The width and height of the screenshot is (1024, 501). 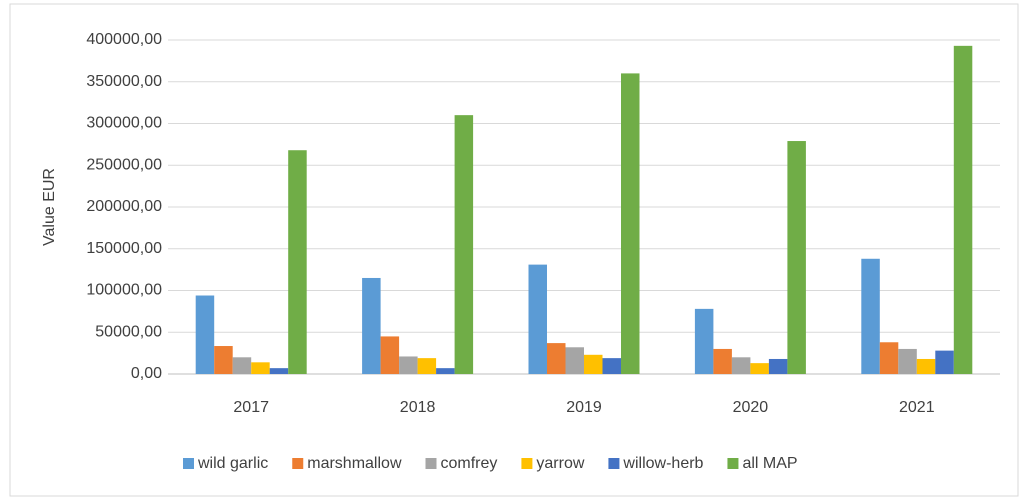 I want to click on legend-label: all MAP, so click(x=769, y=463).